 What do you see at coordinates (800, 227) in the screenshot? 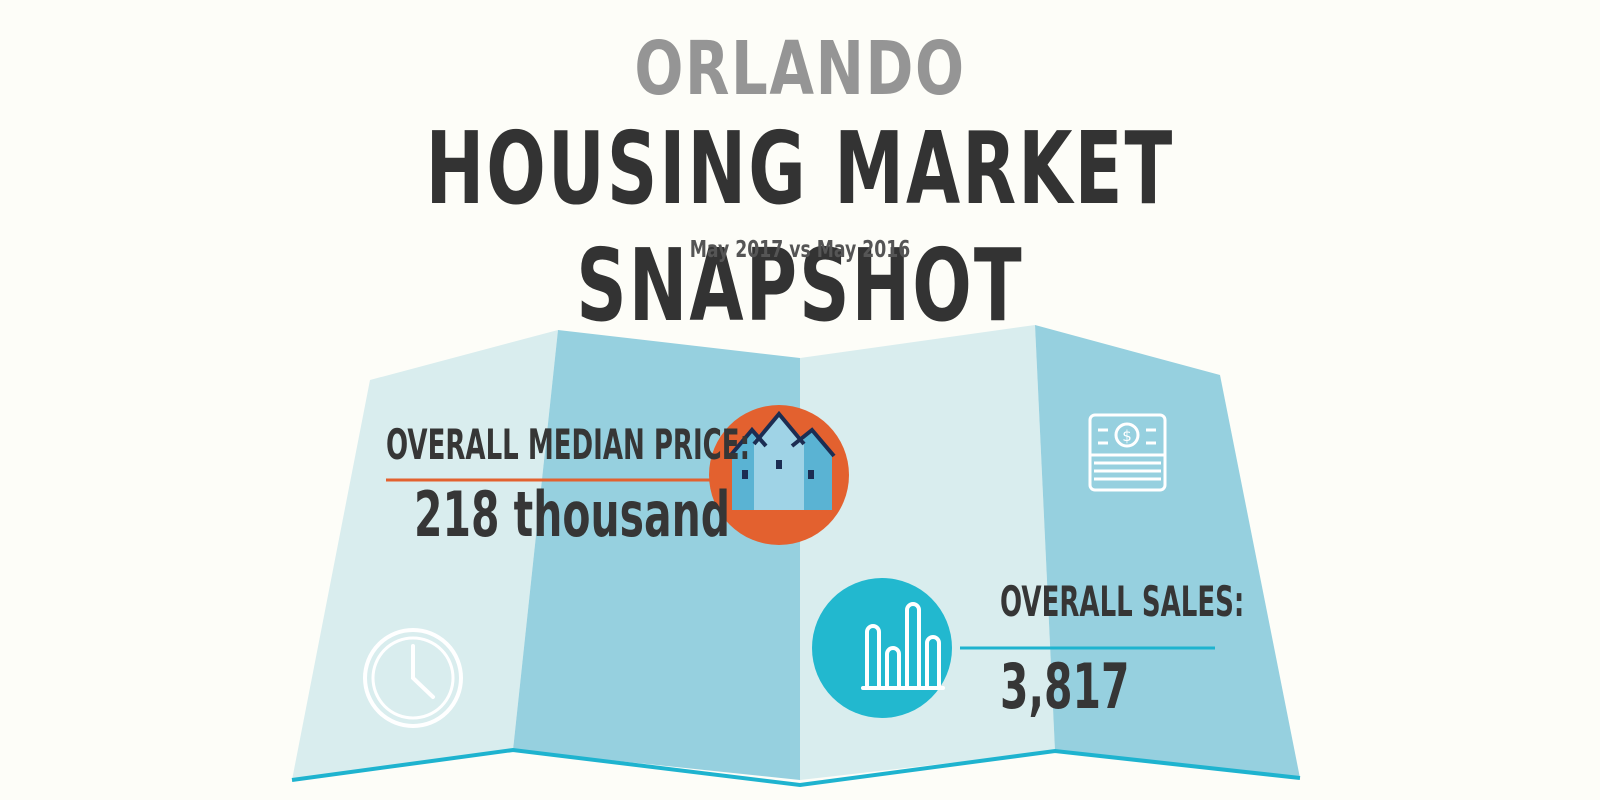
I see `page-title: HOUSING MARKET SNAPSHOT` at bounding box center [800, 227].